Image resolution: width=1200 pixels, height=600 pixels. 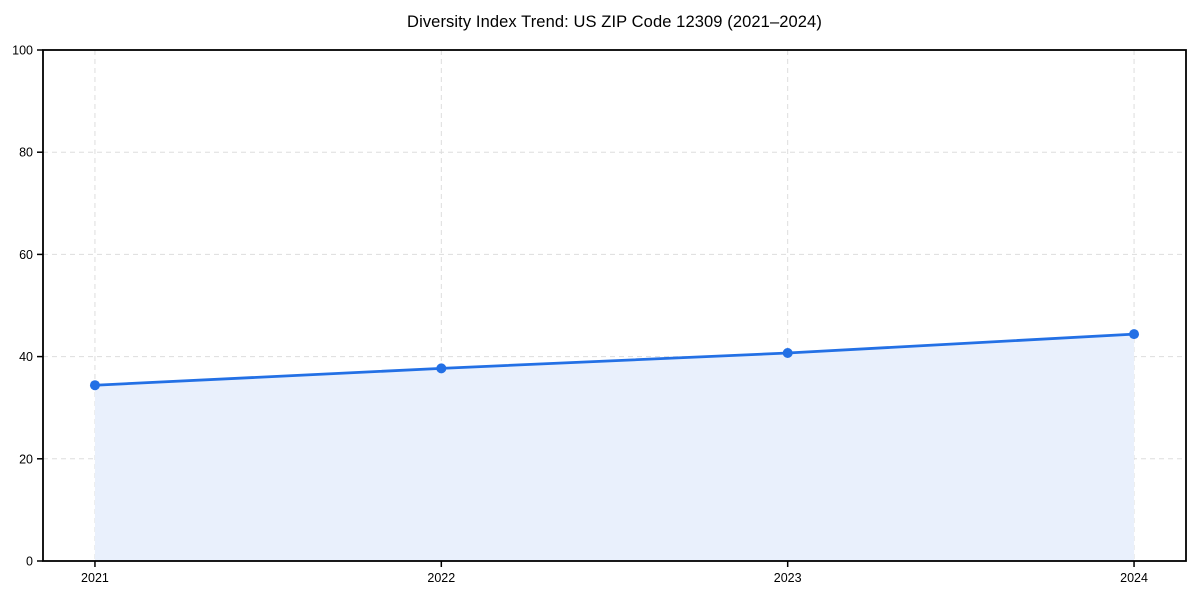 I want to click on y-tick-label: 100, so click(x=22, y=51).